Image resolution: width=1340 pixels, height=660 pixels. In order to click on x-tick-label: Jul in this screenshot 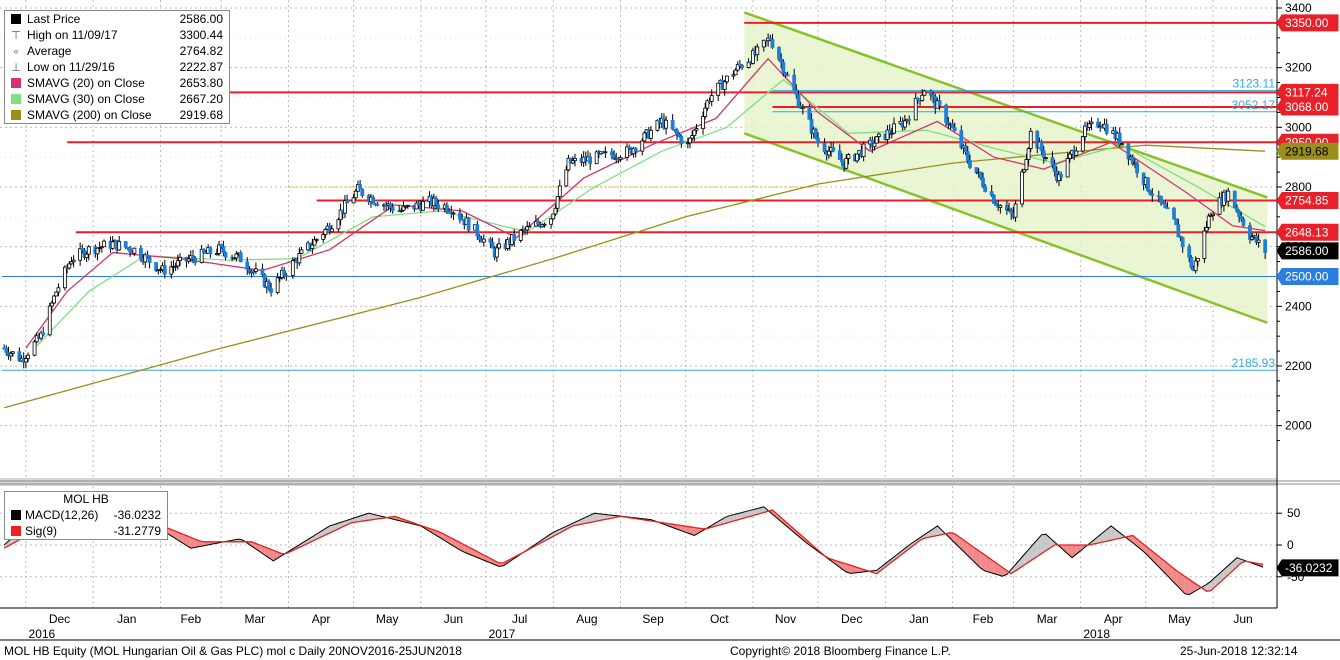, I will do `click(519, 619)`.